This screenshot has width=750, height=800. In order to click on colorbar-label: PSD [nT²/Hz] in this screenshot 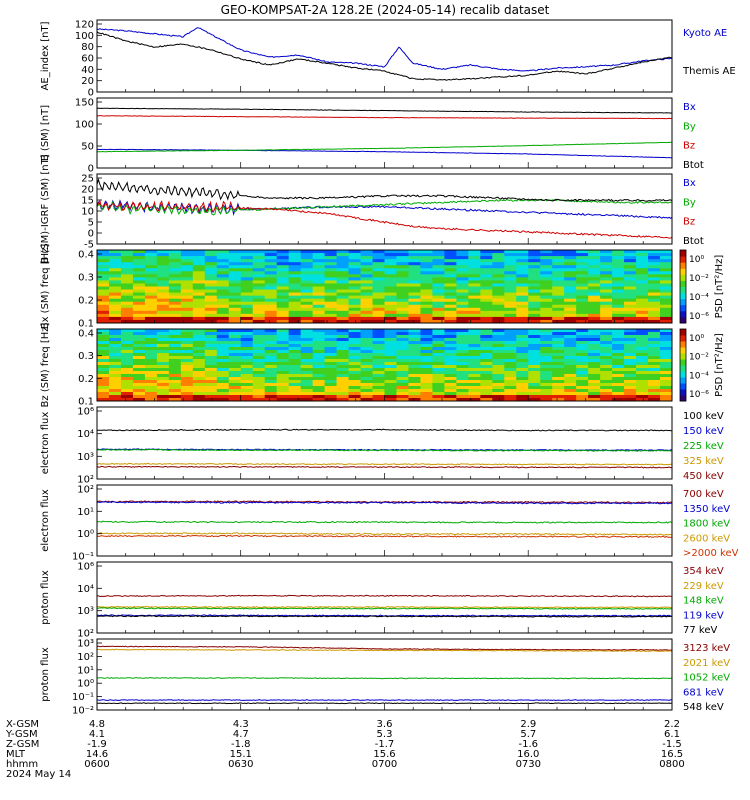, I will do `click(719, 365)`.